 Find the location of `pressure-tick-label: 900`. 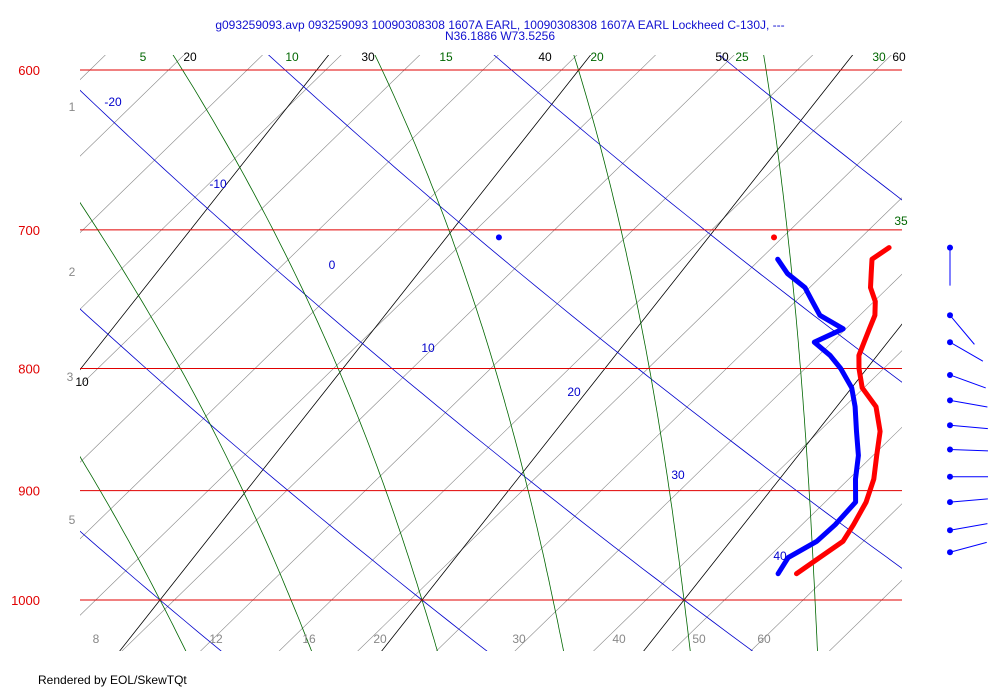

pressure-tick-label: 900 is located at coordinates (29, 491).